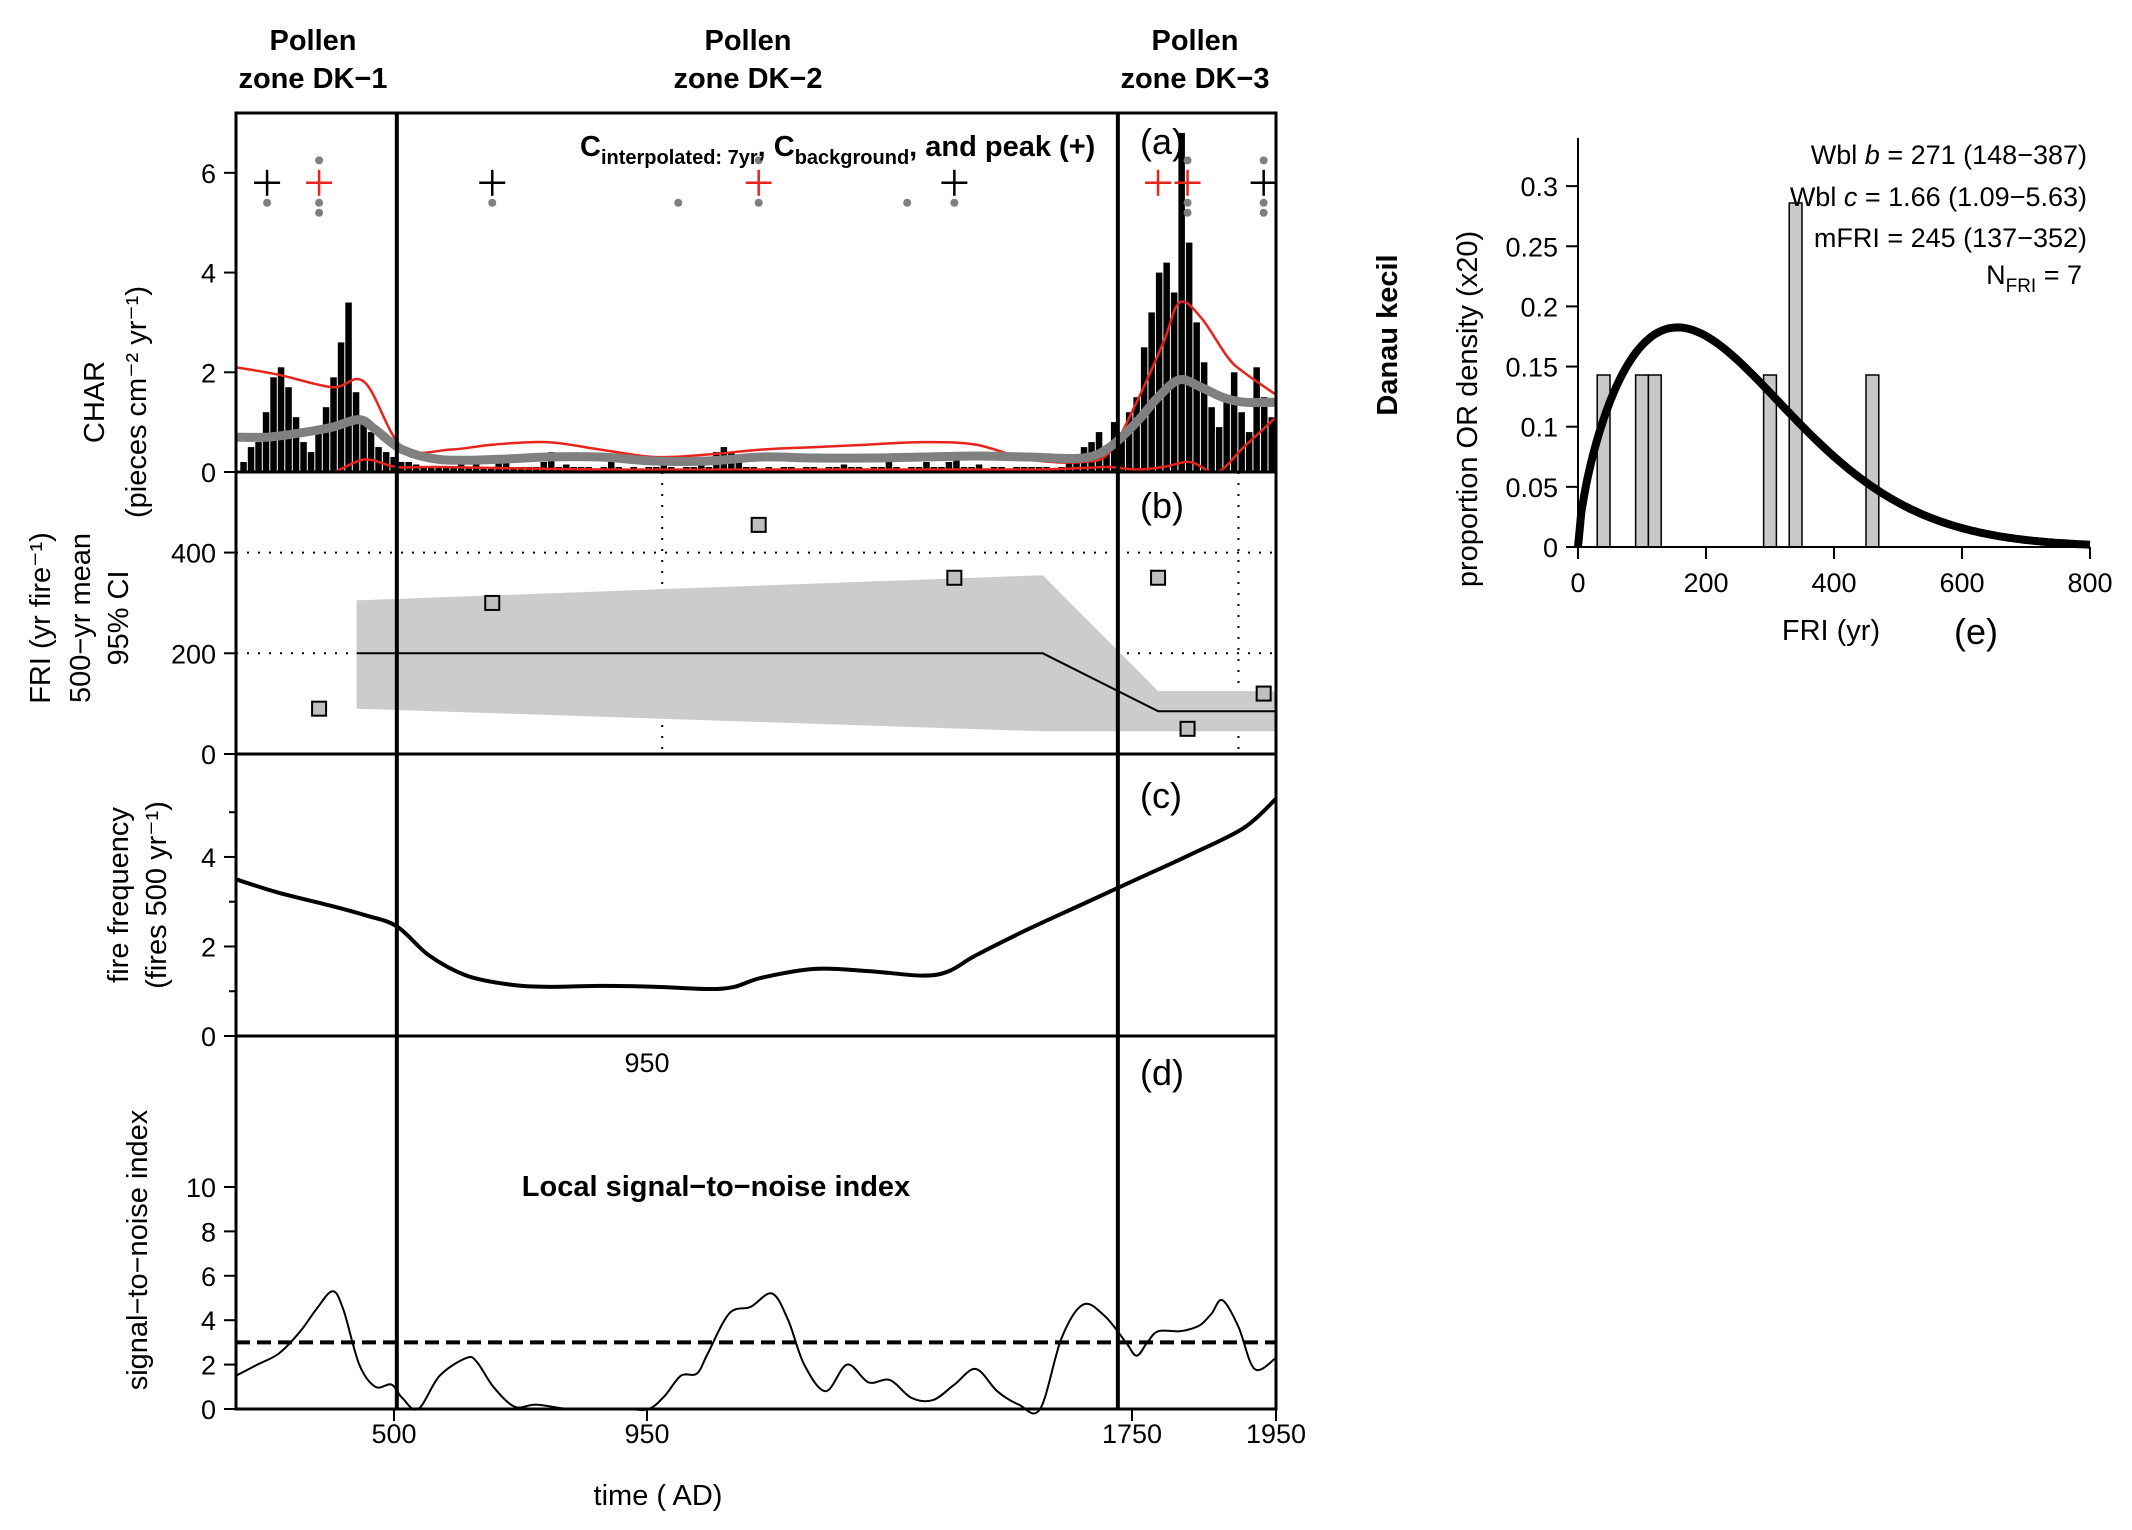  I want to click on char-threshold-lines, so click(756, 386).